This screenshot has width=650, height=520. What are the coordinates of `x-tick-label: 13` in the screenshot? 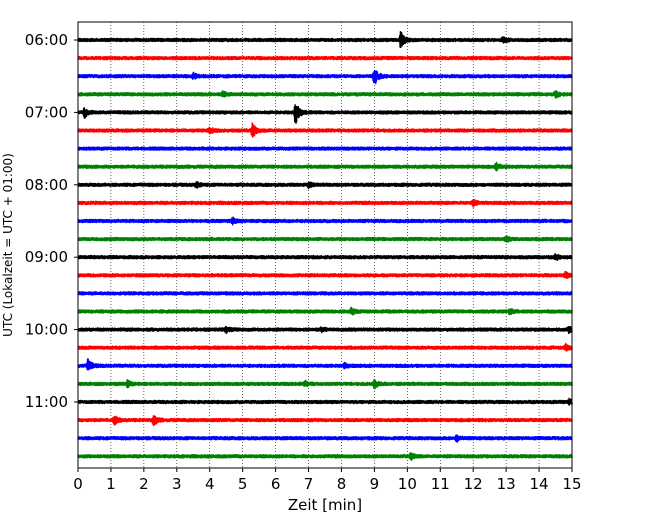 It's located at (506, 484).